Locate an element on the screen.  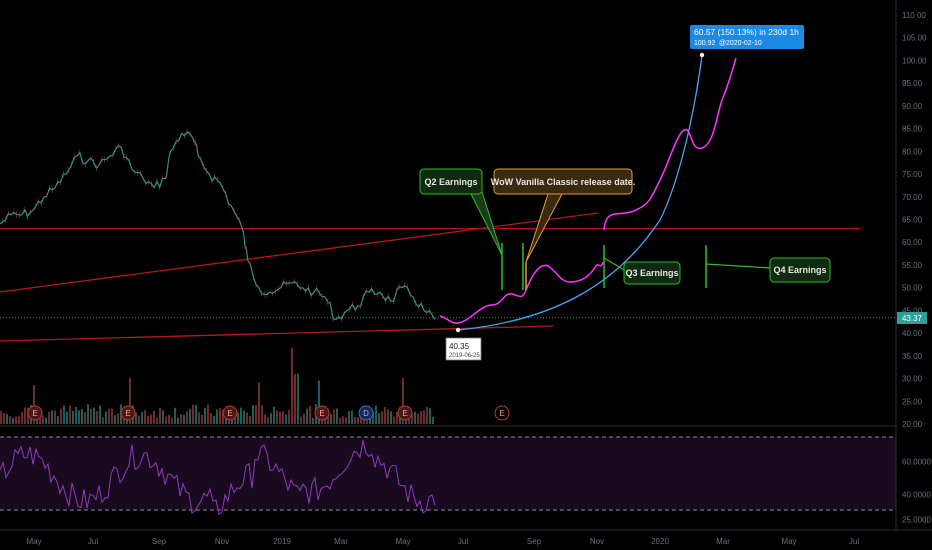
rsi-axis: 60.0000 40.0000 25.0000 is located at coordinates (916, 490).